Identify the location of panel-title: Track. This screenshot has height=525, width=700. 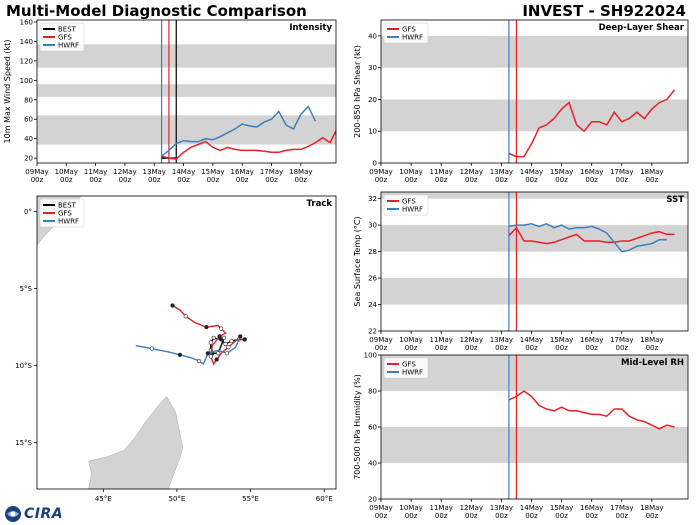
(320, 204).